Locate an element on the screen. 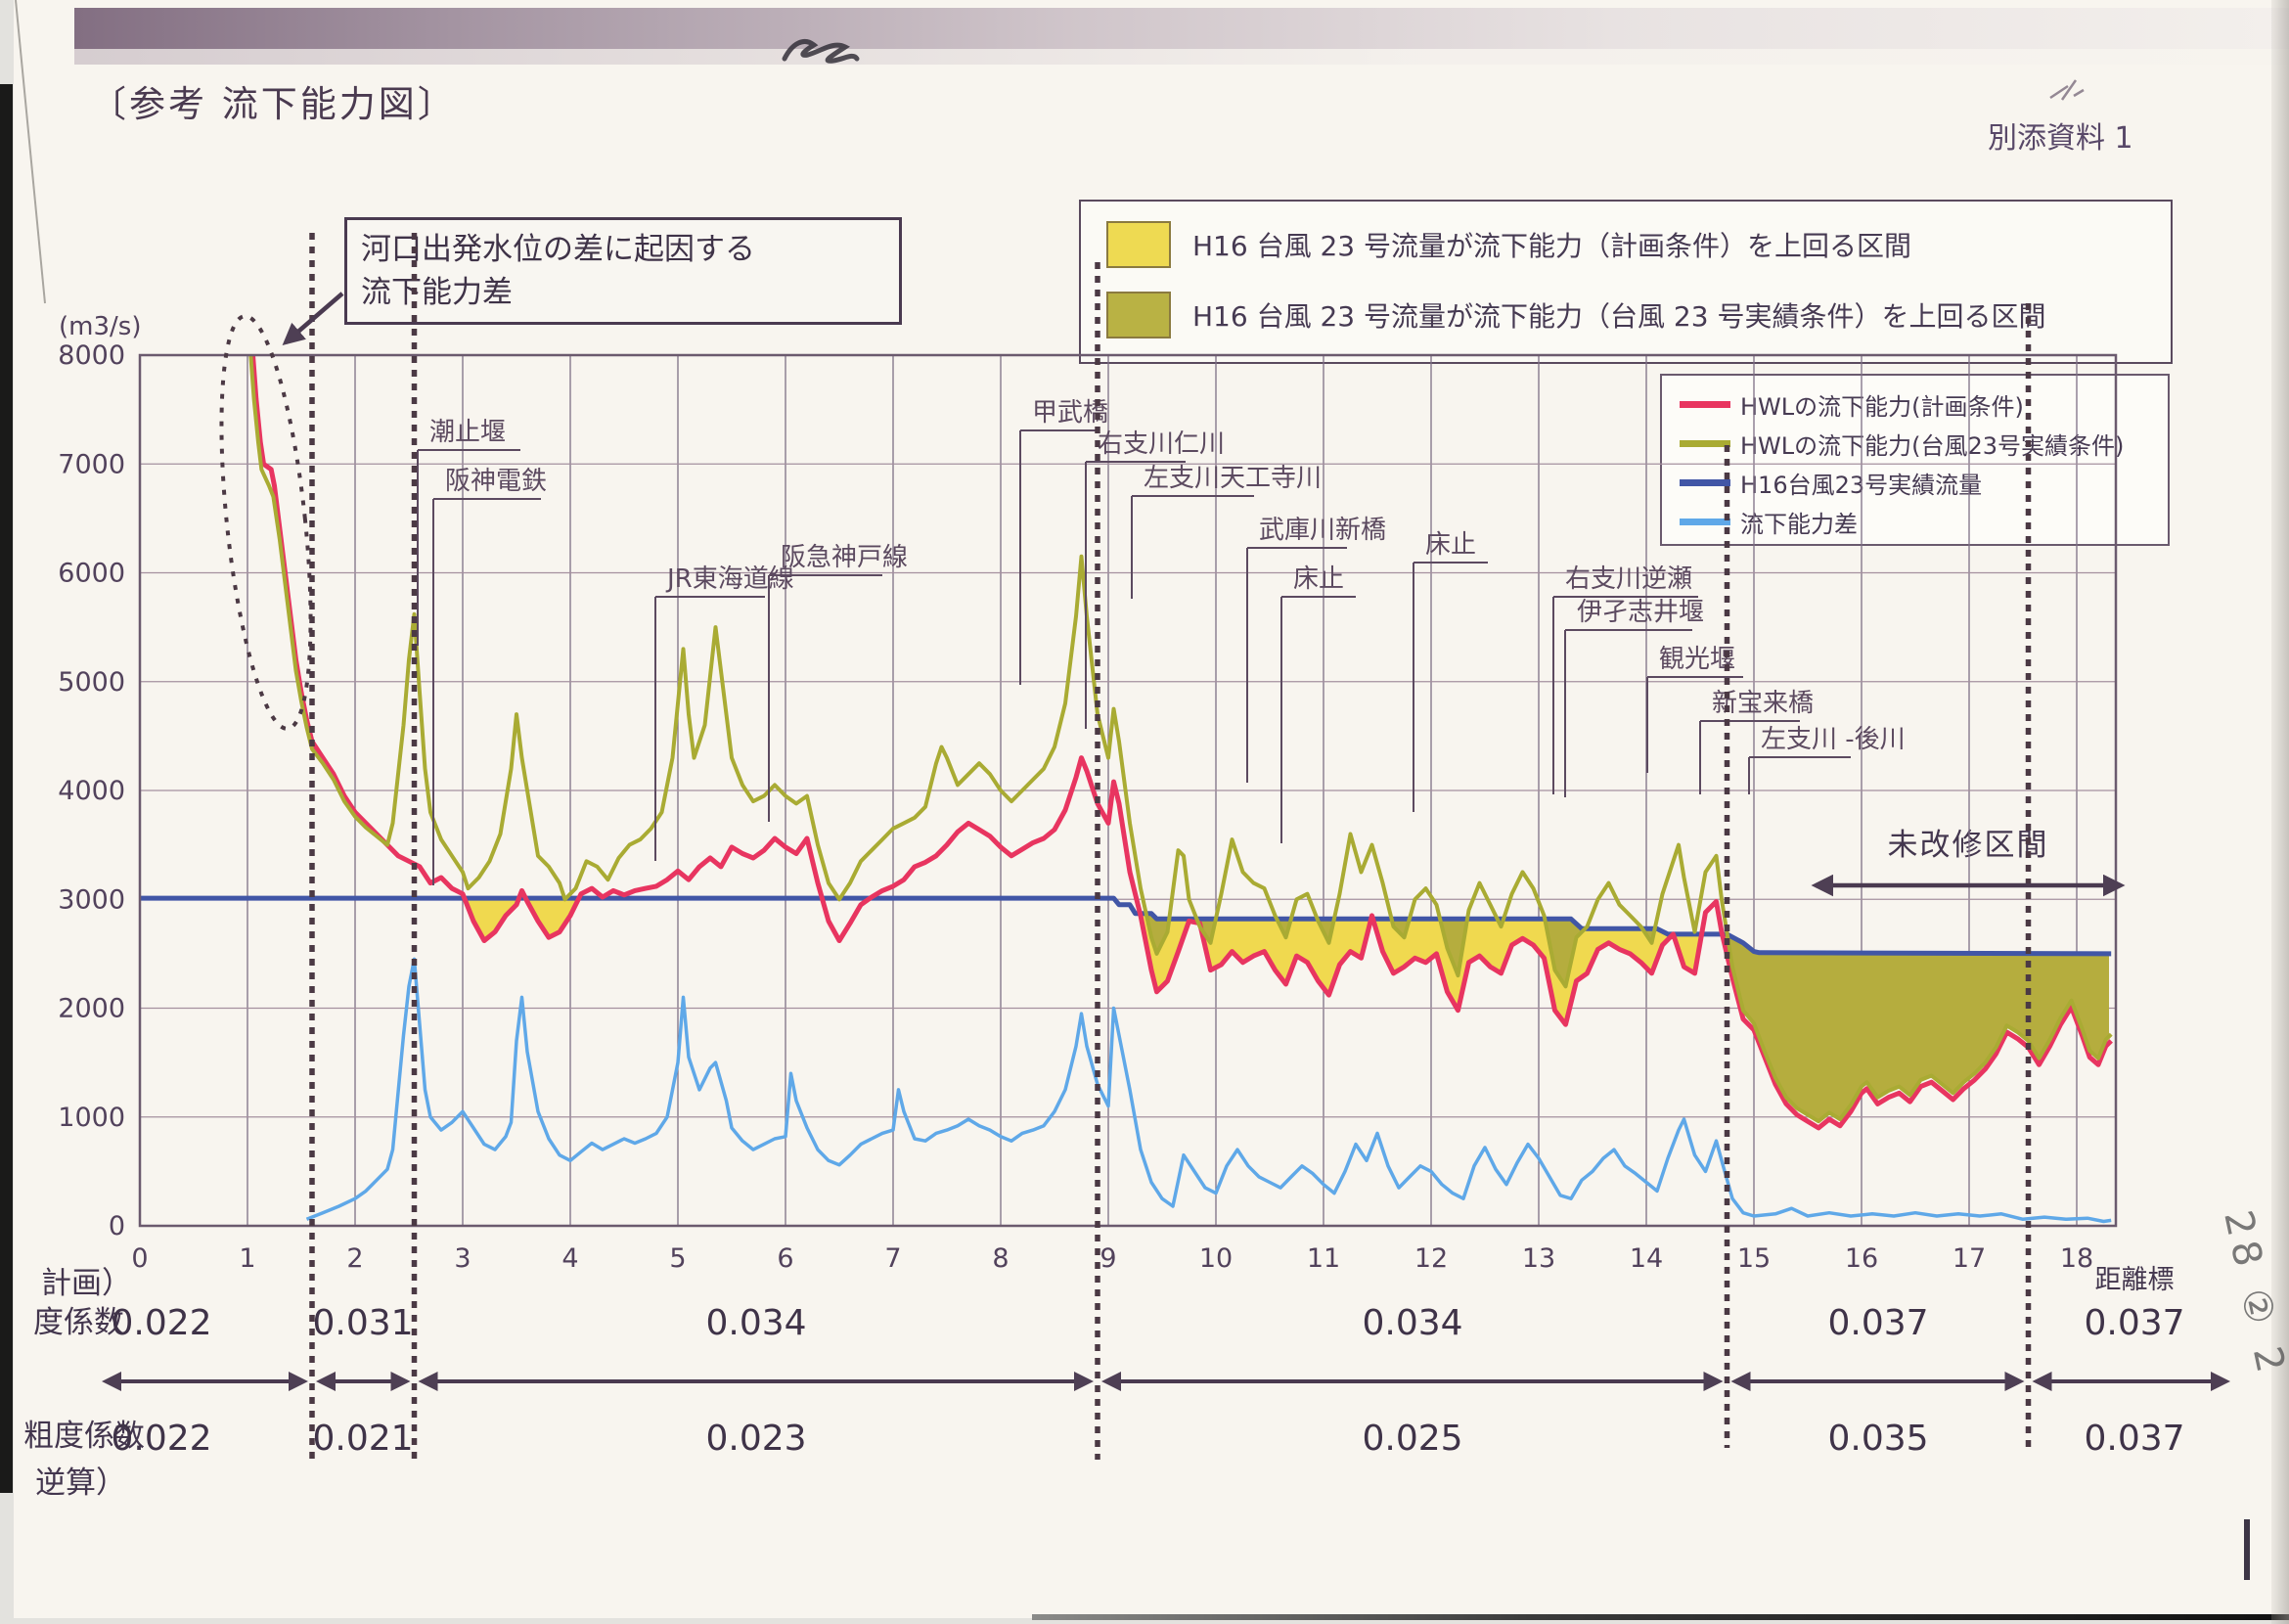 Image resolution: width=2289 pixels, height=1624 pixels. fill-legend-item: H16 台風 23 号流量が流下能力（計画条件）を上回る区間 is located at coordinates (1508, 244).